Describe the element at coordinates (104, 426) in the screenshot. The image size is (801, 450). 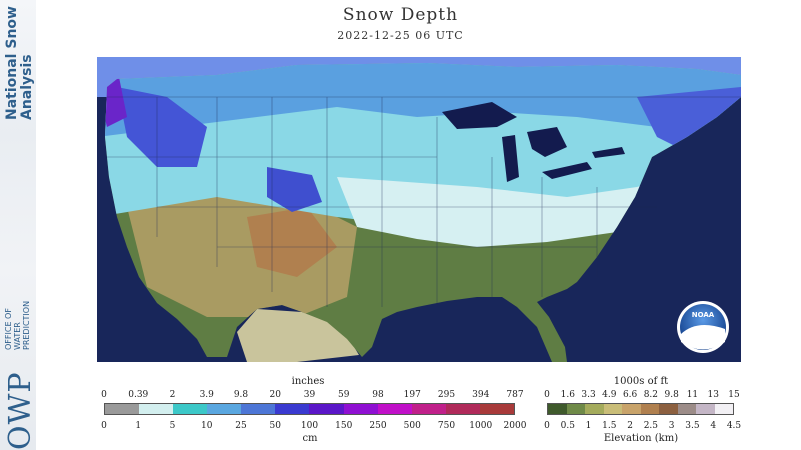
I see `snow-bottom-tick: 0` at that location.